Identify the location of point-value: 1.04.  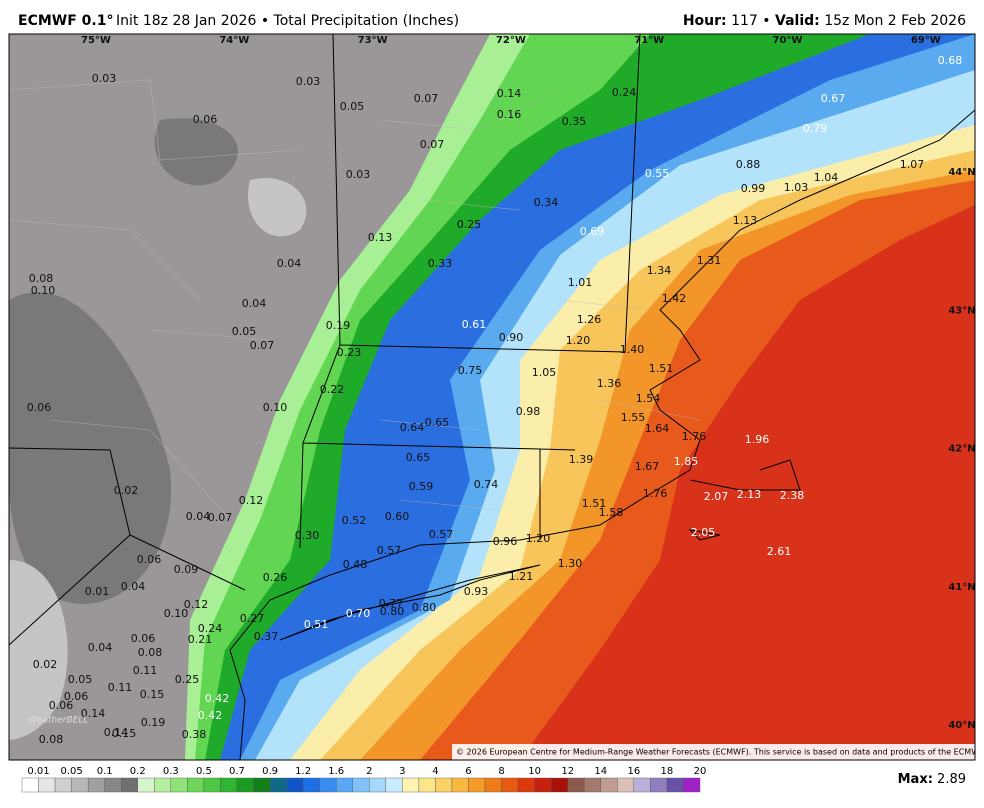
(826, 177).